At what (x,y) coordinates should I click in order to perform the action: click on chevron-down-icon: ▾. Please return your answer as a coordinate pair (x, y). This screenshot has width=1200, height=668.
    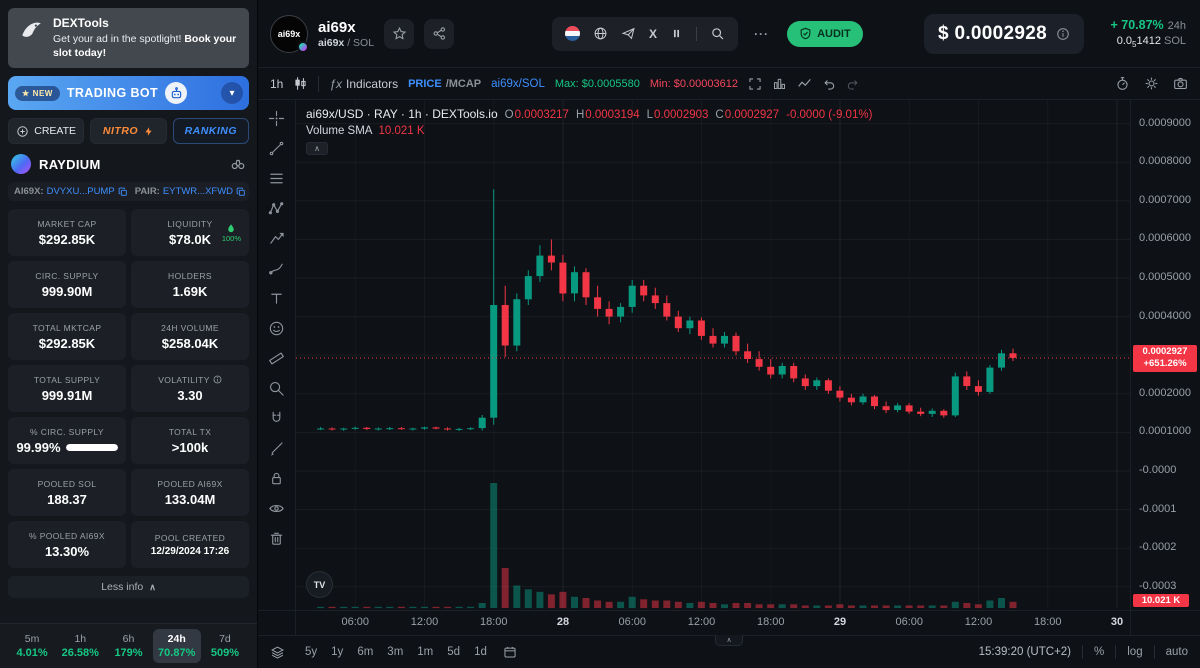
    Looking at the image, I should click on (232, 93).